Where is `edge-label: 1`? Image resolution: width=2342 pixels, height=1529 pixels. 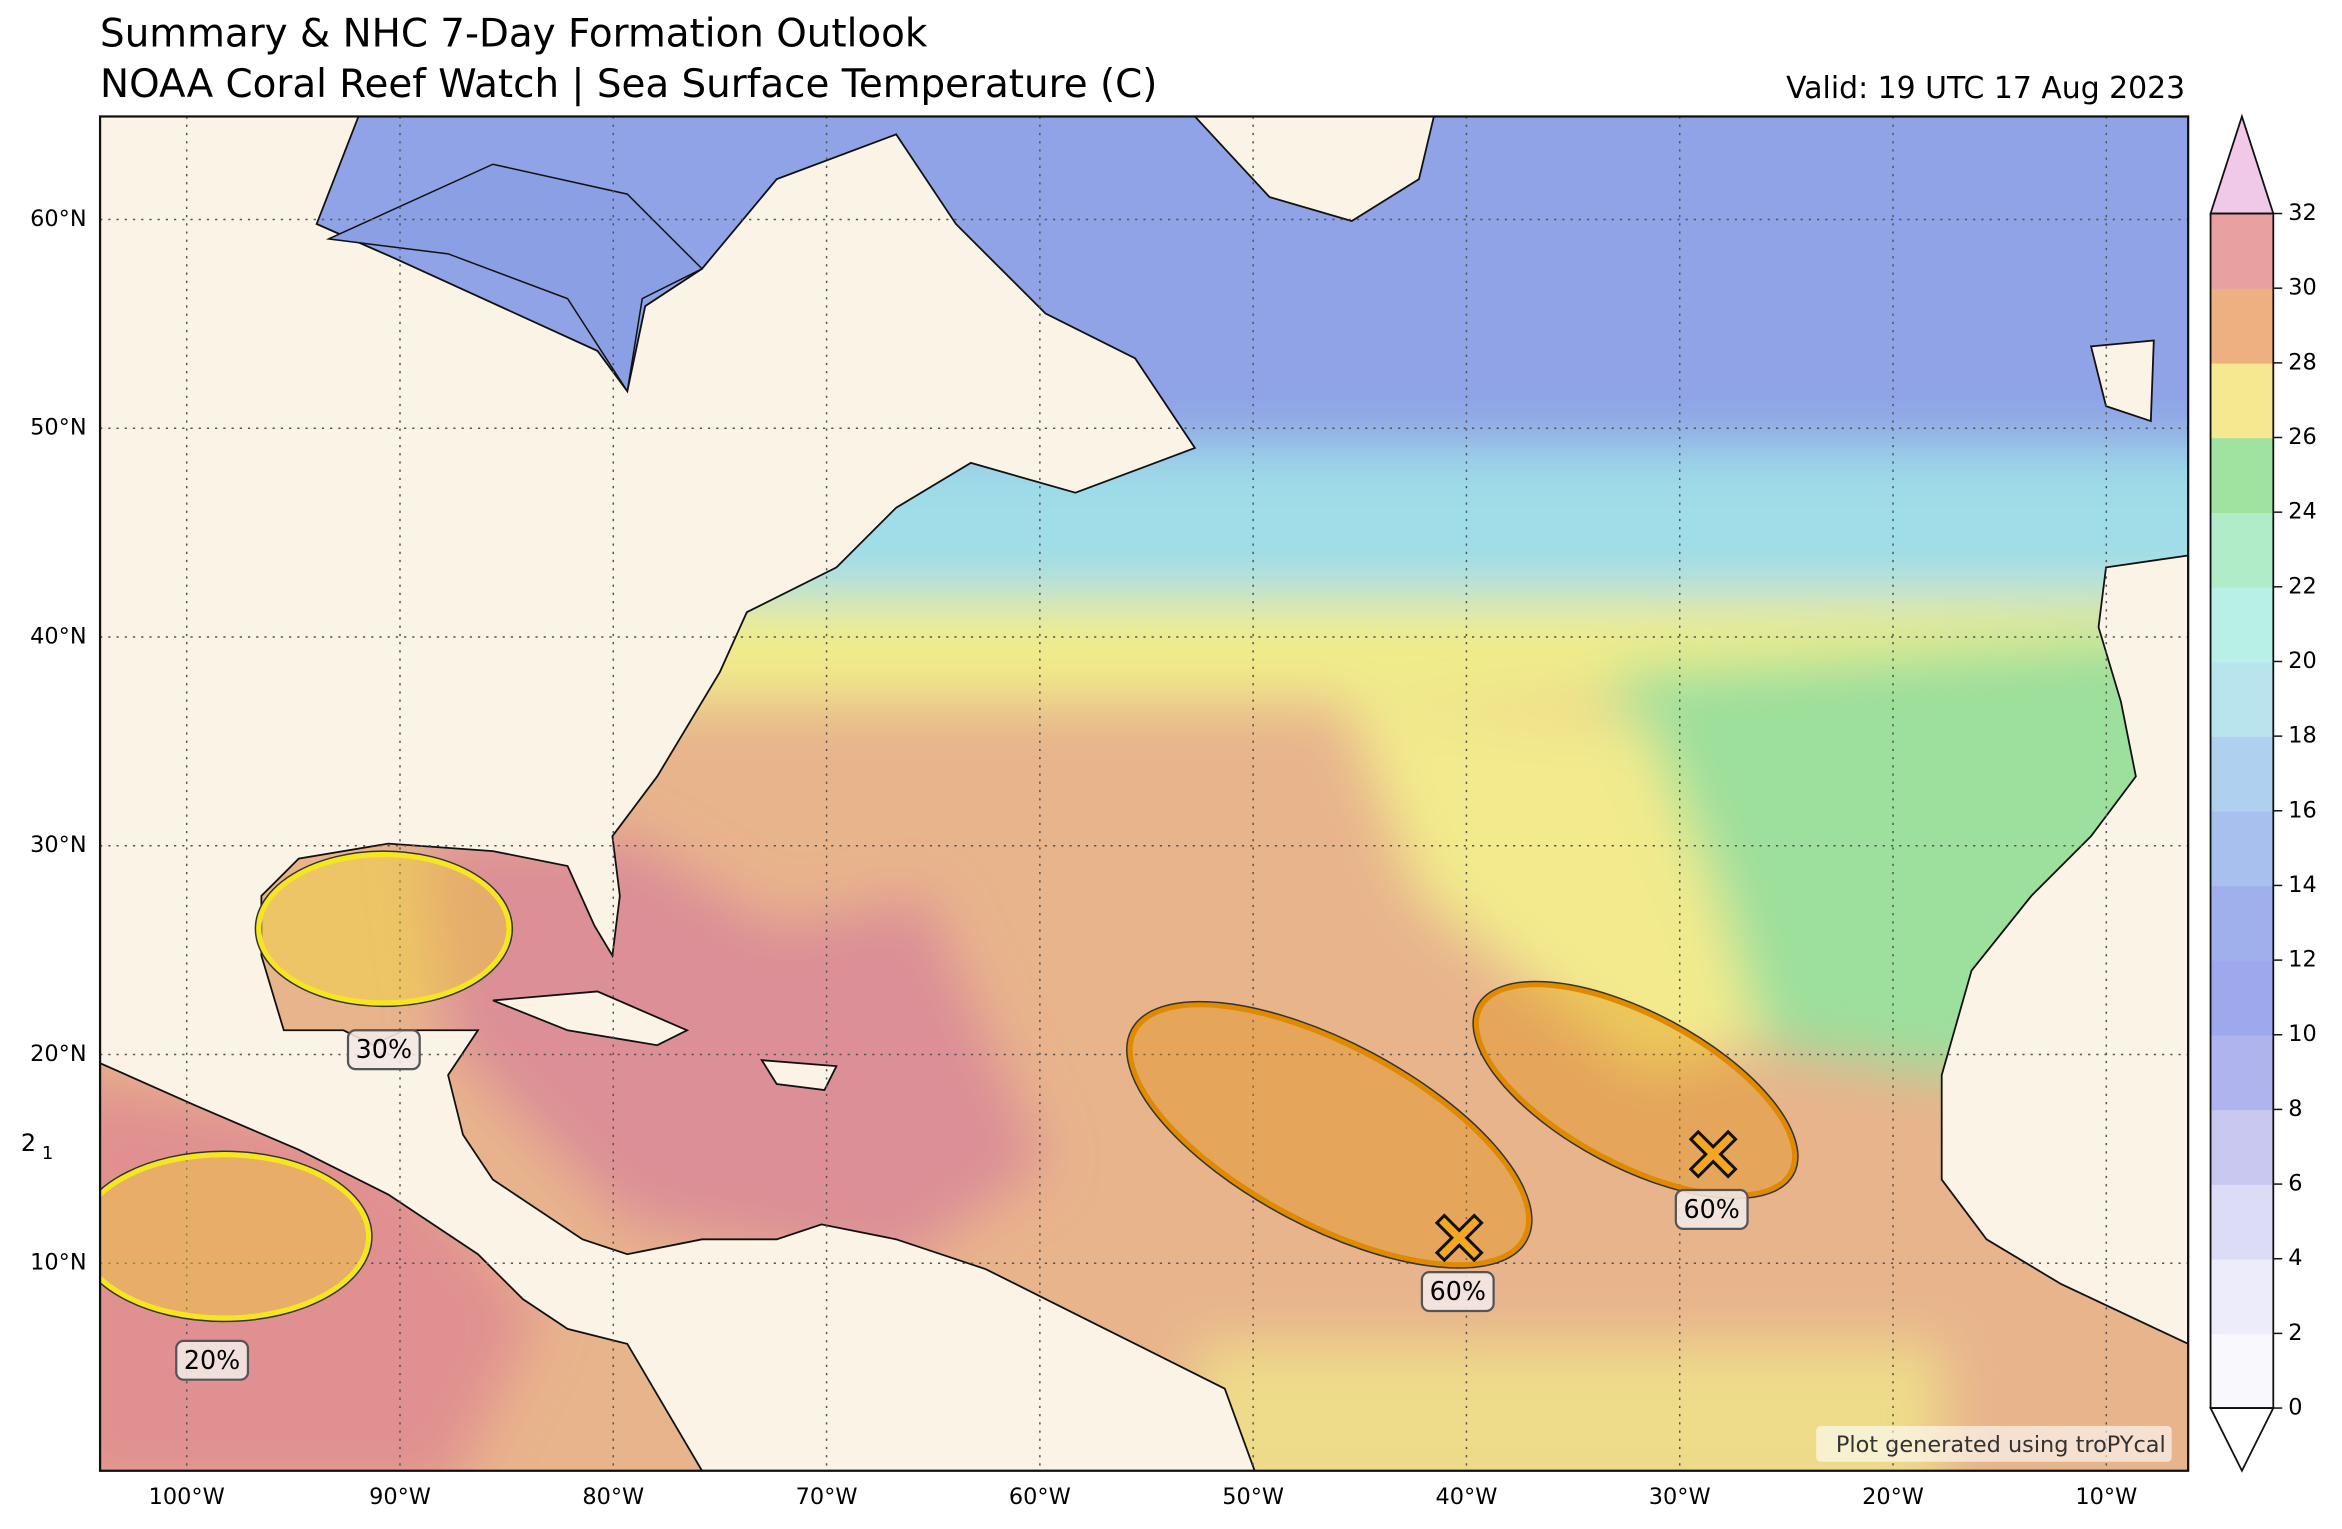
edge-label: 1 is located at coordinates (47, 1153).